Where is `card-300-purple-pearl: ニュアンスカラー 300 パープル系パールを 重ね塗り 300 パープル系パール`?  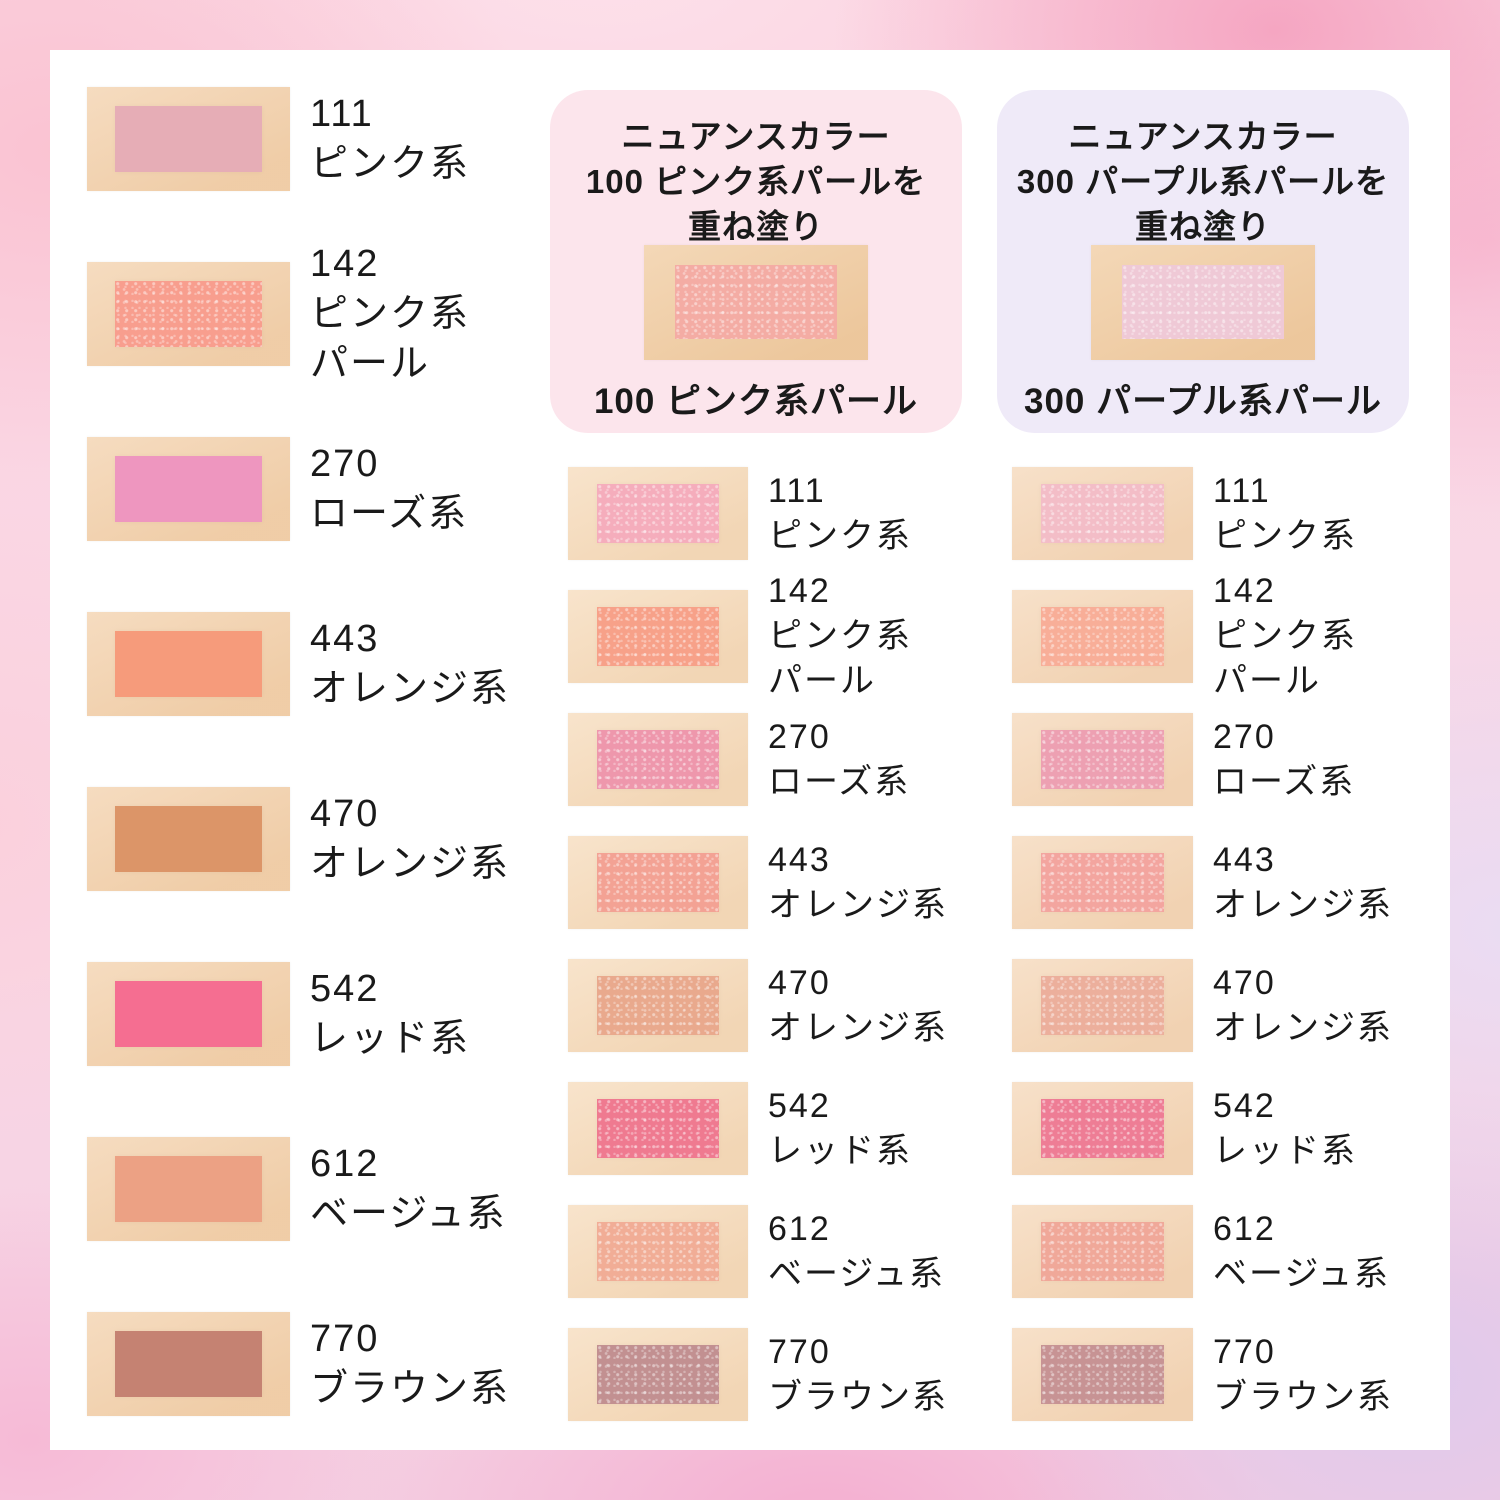 card-300-purple-pearl: ニュアンスカラー 300 パープル系パールを 重ね塗り 300 パープル系パール is located at coordinates (1203, 261).